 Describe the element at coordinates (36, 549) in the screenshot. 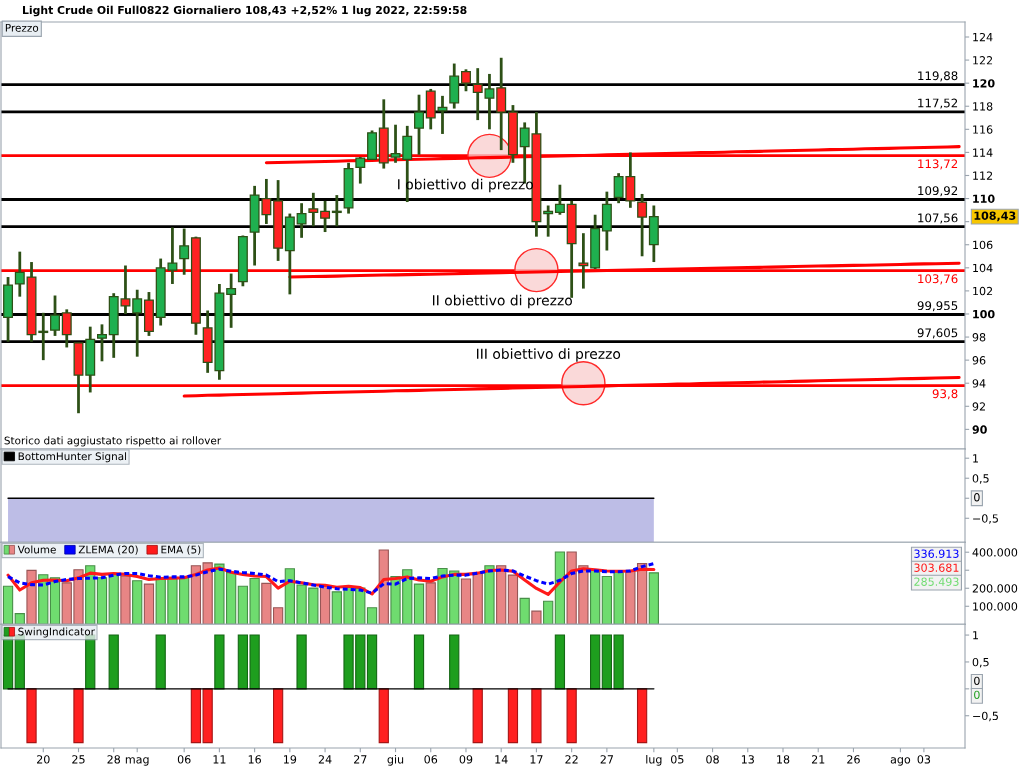

I see `legend-label: Volume` at that location.